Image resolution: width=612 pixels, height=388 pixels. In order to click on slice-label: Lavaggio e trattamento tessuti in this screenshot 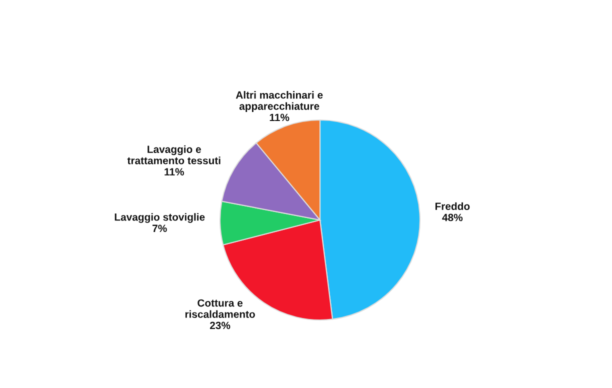, I will do `click(173, 154)`.